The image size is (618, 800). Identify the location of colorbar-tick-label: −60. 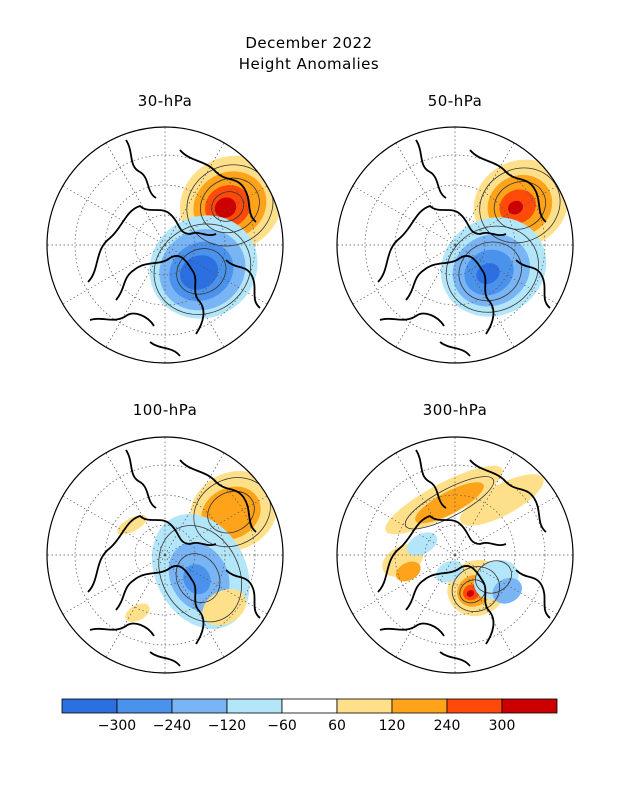
(282, 726).